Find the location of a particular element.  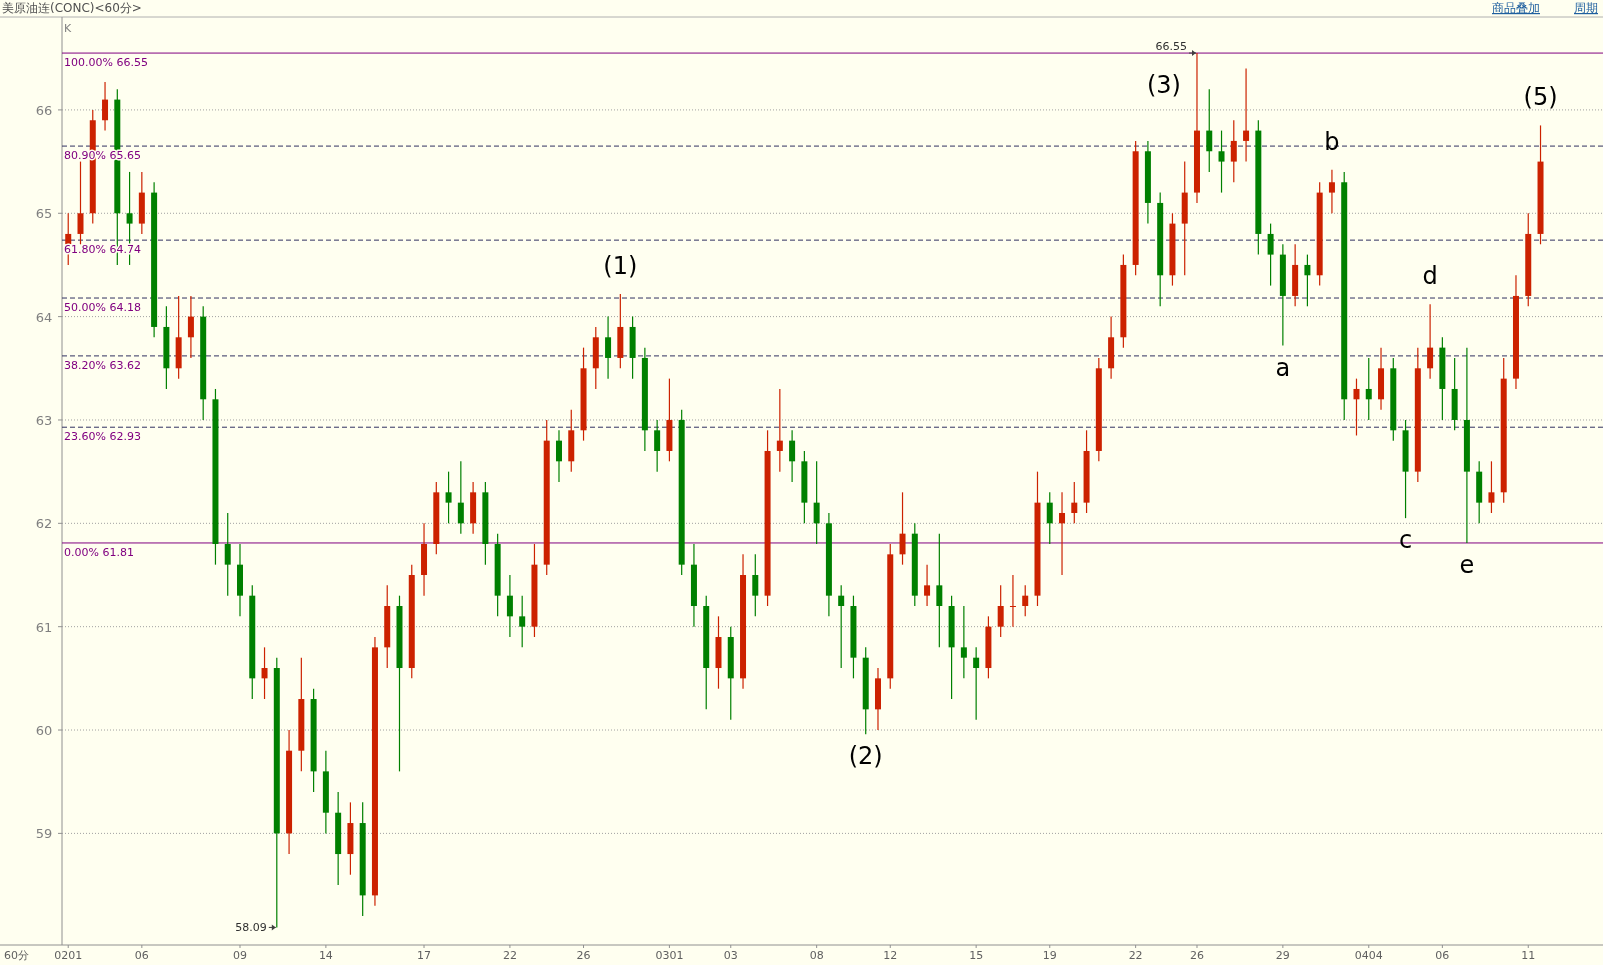

ref-line-label: 100.00% 66.55 is located at coordinates (106, 63).